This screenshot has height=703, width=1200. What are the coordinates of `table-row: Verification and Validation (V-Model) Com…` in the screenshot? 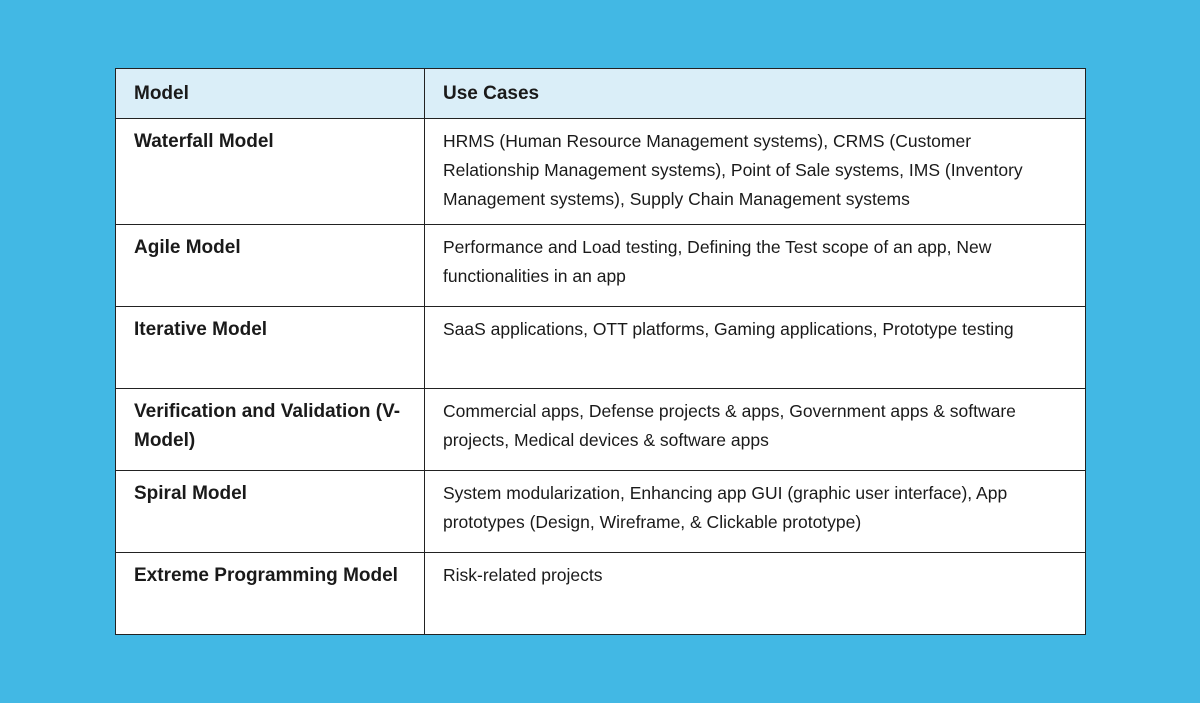 It's located at (600, 429).